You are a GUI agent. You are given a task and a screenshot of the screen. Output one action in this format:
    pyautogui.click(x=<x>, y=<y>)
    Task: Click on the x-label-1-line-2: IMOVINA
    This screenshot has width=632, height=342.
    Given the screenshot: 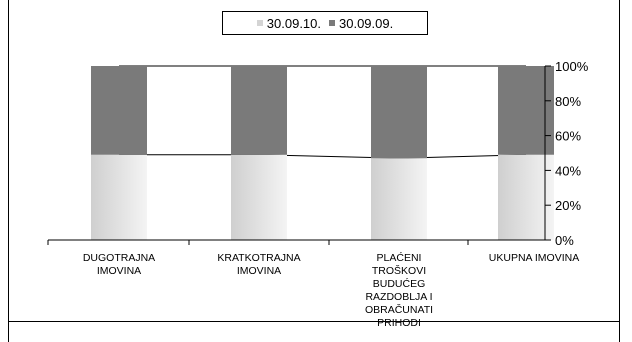 What is the action you would take?
    pyautogui.click(x=119, y=271)
    